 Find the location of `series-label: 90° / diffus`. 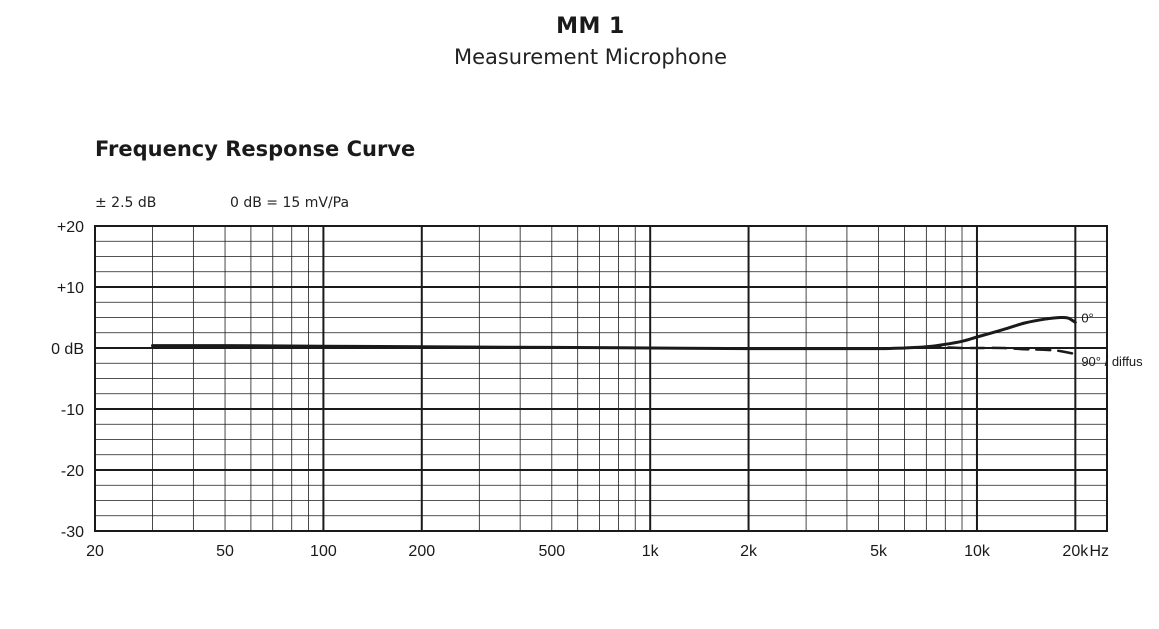

series-label: 90° / diffus is located at coordinates (1112, 361).